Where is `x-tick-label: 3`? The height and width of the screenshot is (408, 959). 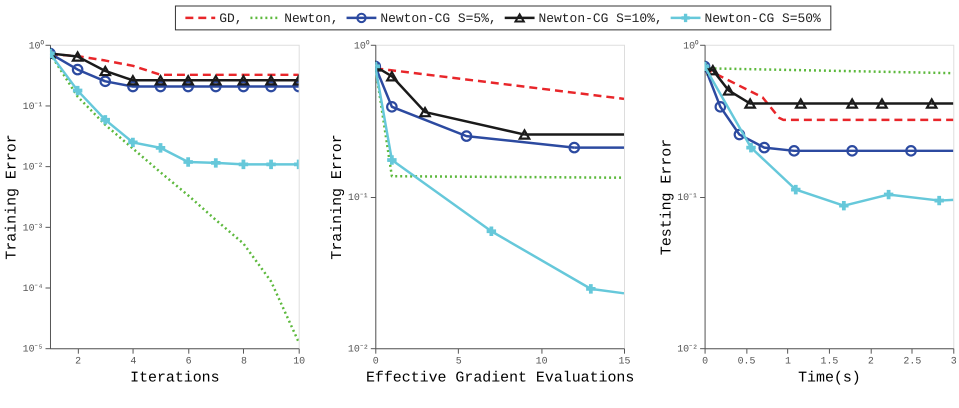 x-tick-label: 3 is located at coordinates (953, 361).